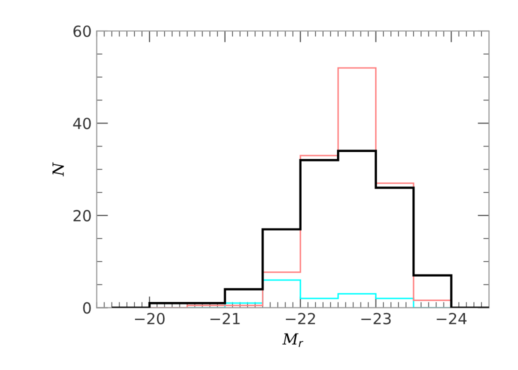  What do you see at coordinates (376, 318) in the screenshot?
I see `x-tick-label: −23` at bounding box center [376, 318].